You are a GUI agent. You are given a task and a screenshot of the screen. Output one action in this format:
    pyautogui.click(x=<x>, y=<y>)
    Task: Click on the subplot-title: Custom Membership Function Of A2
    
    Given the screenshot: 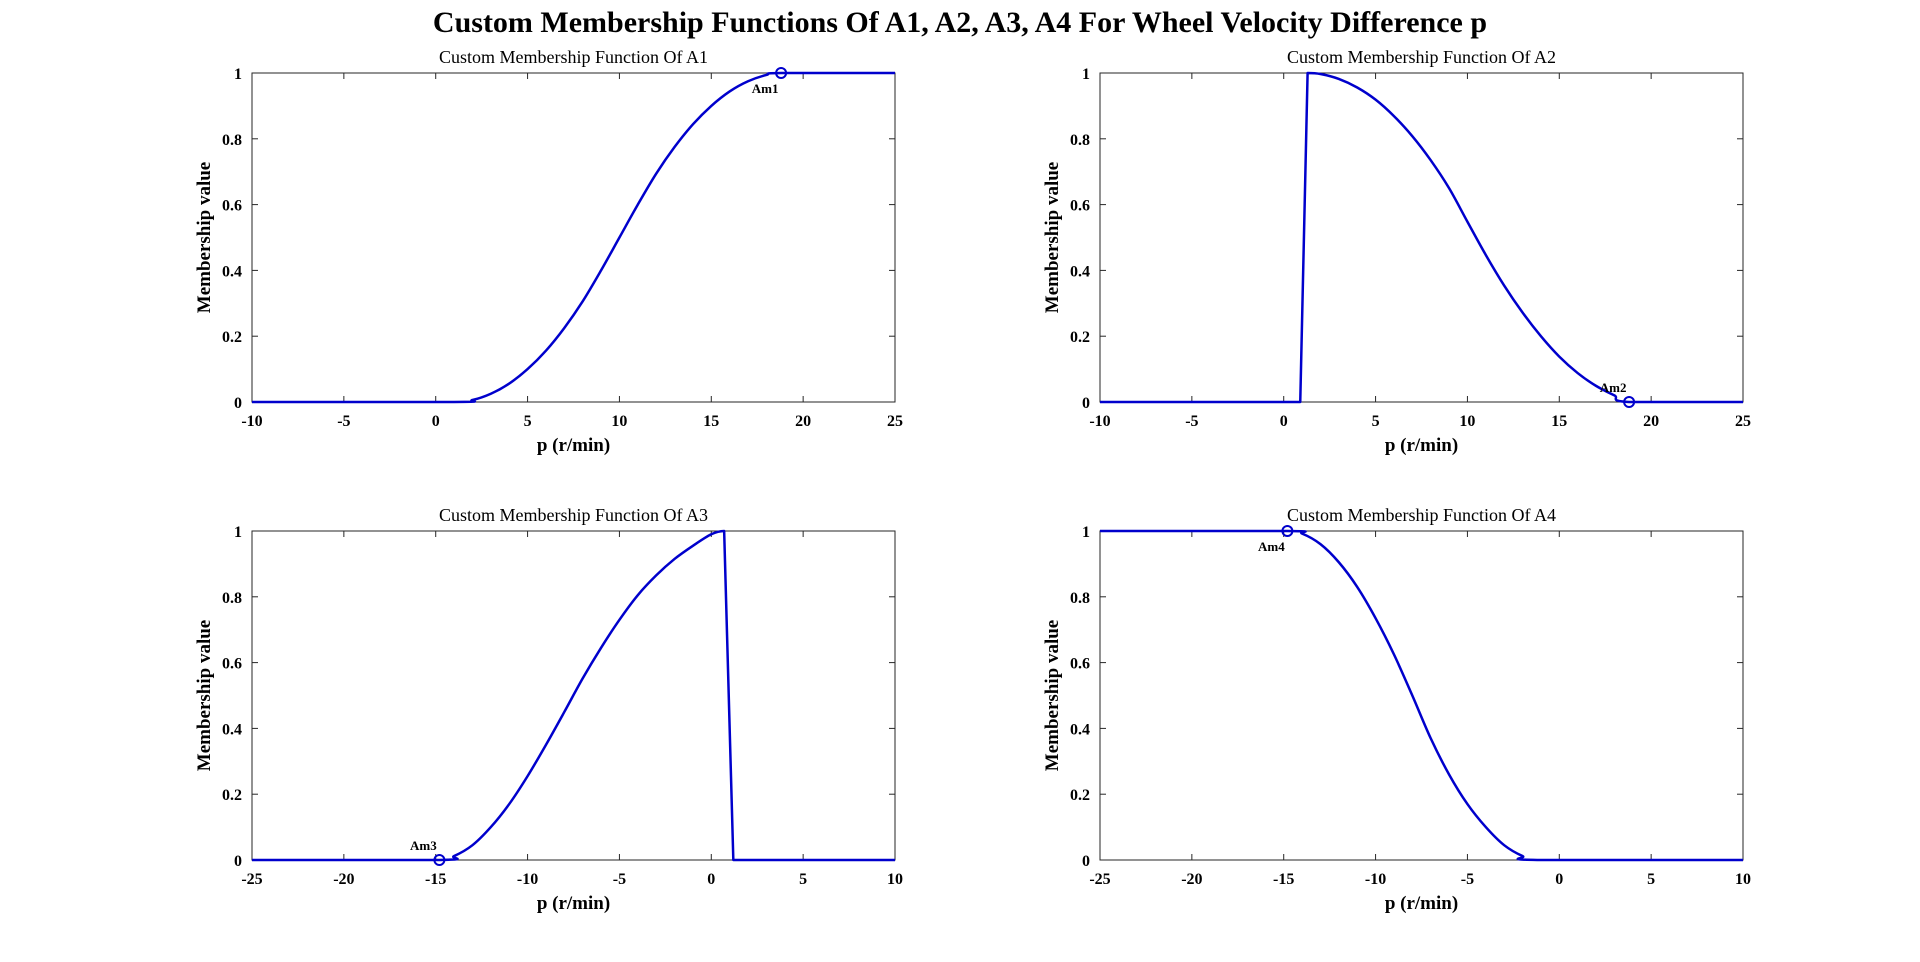 What is the action you would take?
    pyautogui.click(x=1421, y=57)
    